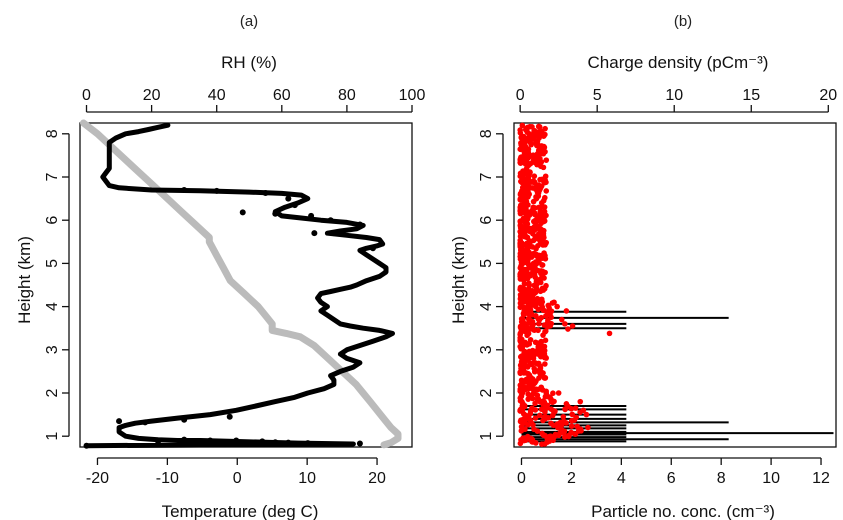  I want to click on panel-a-y-axis: 1 2 3 4 5 6 7 8, so click(57, 285).